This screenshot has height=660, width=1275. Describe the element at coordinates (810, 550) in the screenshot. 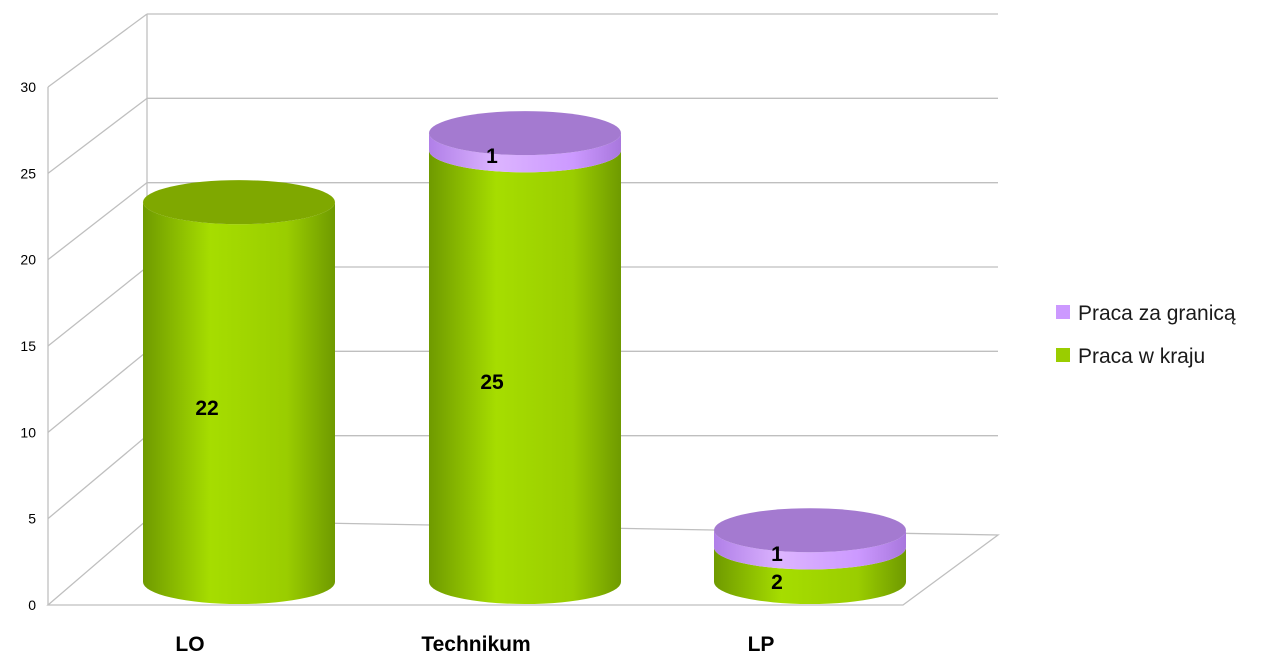

I see `bar-segment-praca-za-granicą-2` at that location.